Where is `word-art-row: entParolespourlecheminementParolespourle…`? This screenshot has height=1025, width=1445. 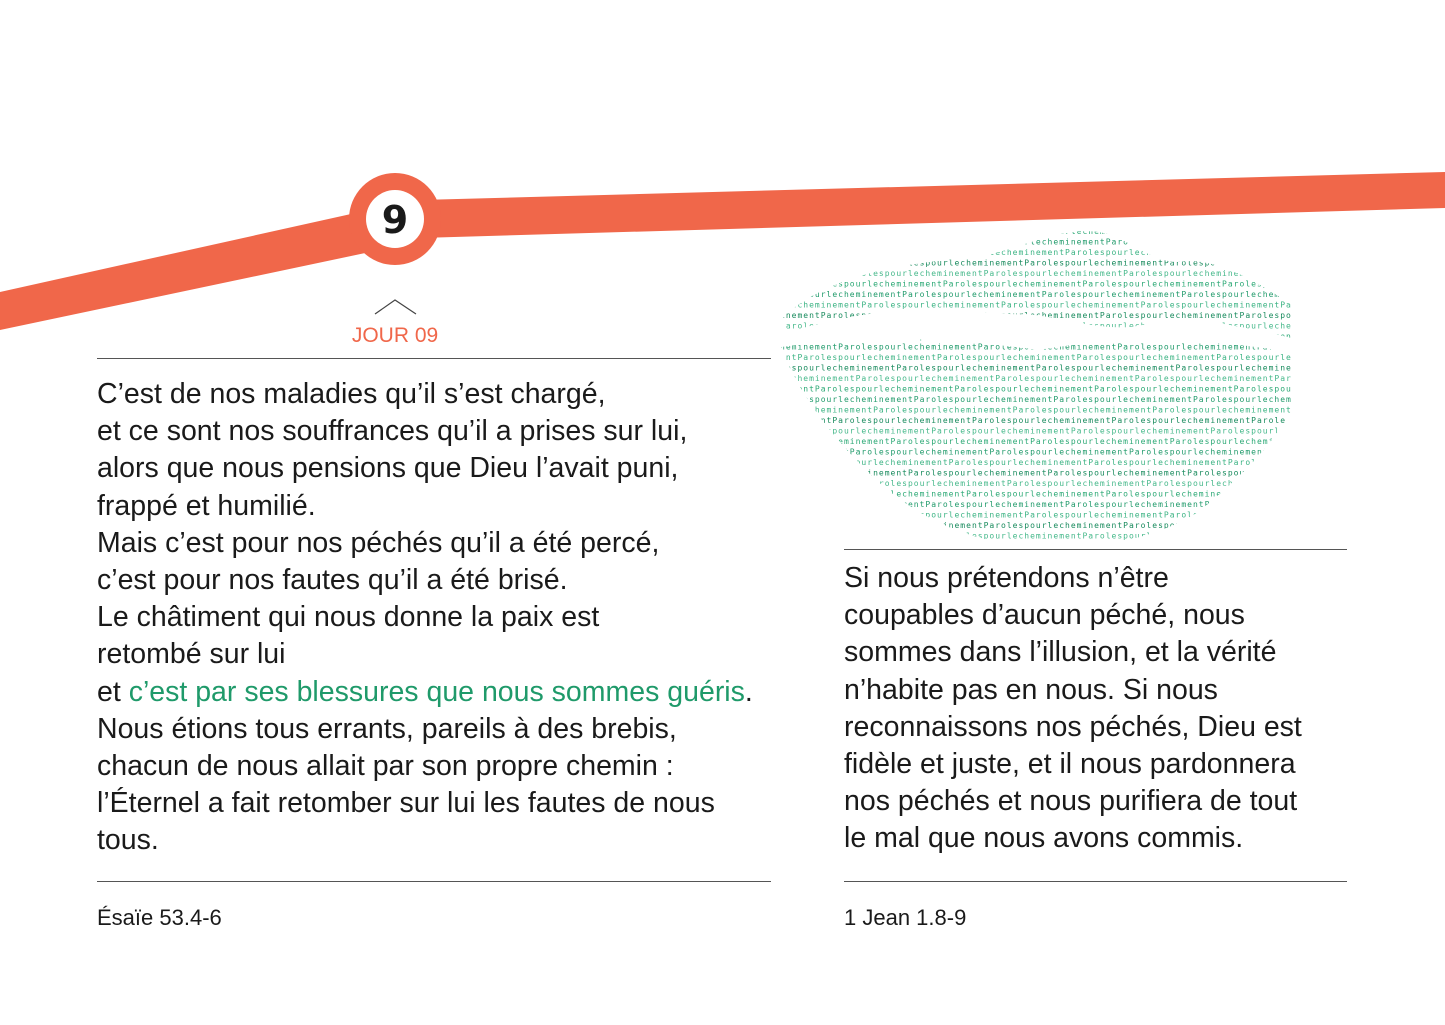 word-art-row: entParolespourlecheminementParolespourle… is located at coordinates (1036, 357).